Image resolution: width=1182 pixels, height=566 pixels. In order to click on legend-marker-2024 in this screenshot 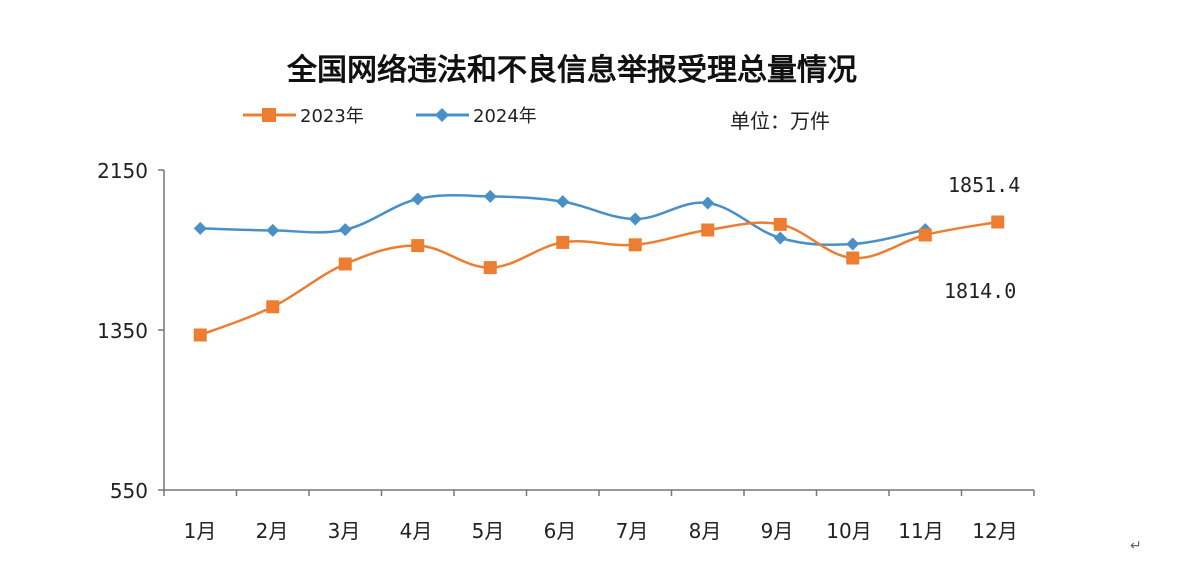, I will do `click(442, 115)`.